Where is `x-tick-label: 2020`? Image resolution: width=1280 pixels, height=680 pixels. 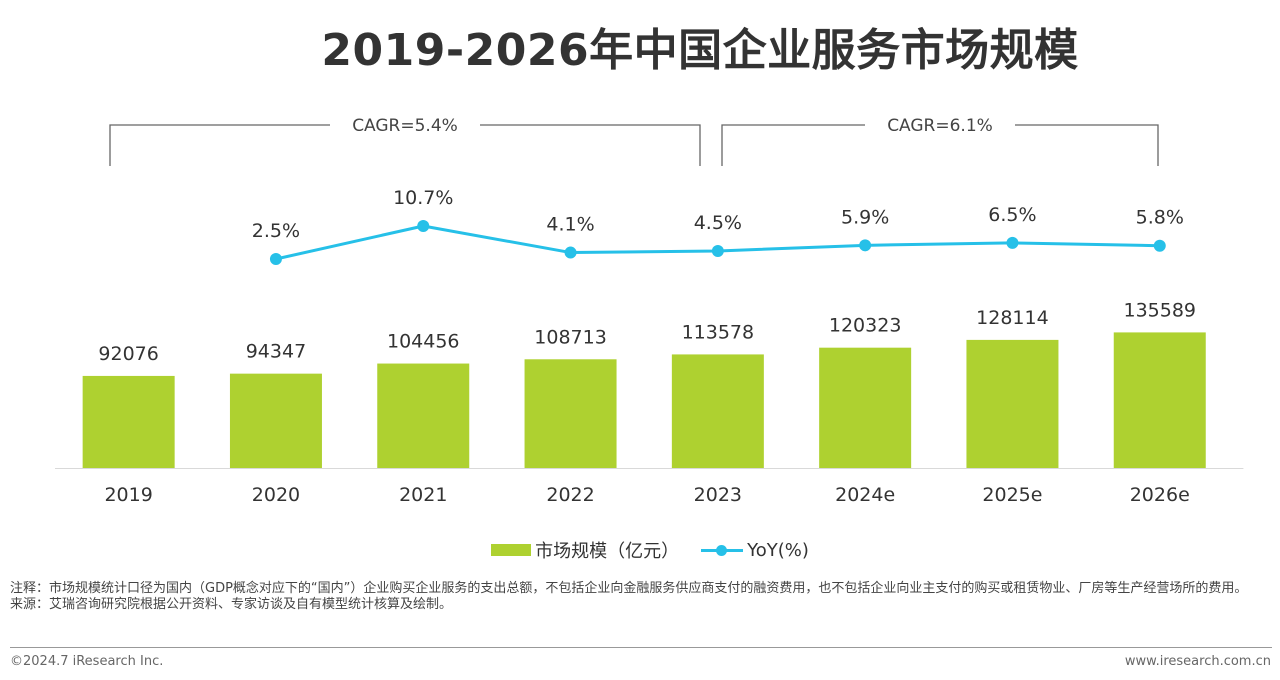
x-tick-label: 2020 is located at coordinates (276, 495).